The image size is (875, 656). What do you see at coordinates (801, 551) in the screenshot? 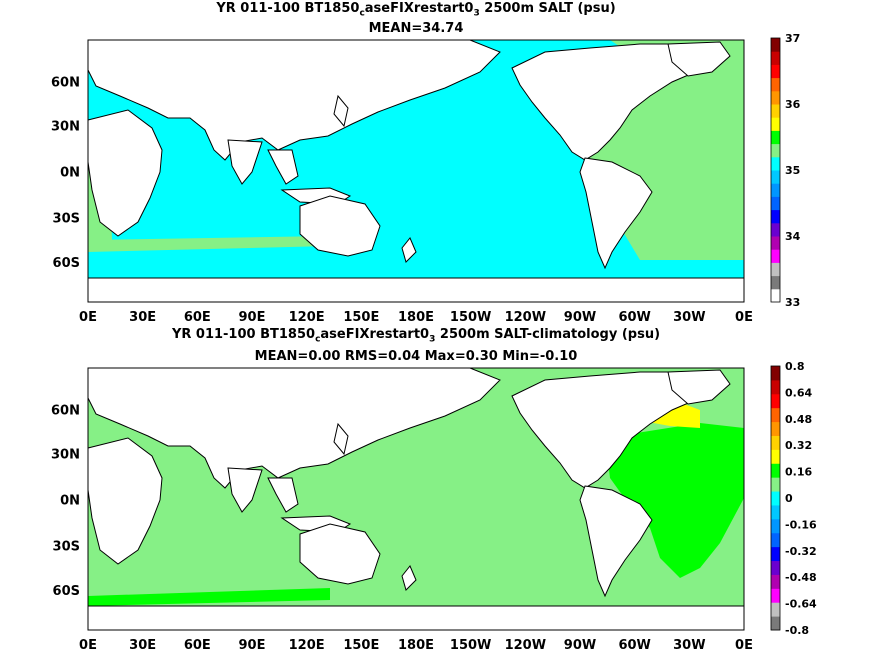
I see `colorbar-label: -0.32` at bounding box center [801, 551].